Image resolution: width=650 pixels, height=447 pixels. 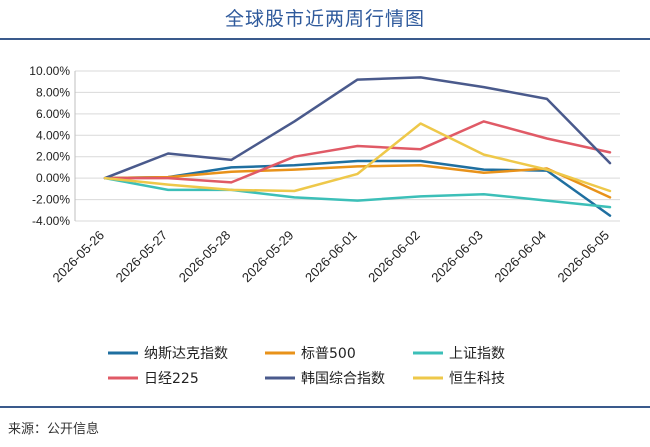 I want to click on x-tick-label: 2026-06-02, so click(x=394, y=257).